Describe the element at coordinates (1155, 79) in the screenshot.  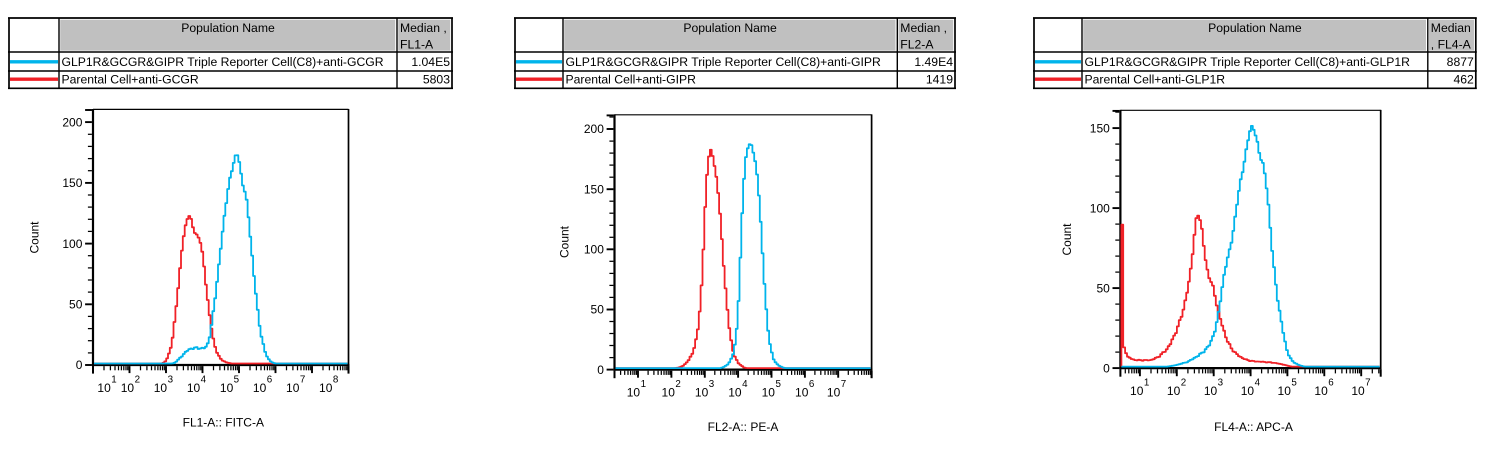
I see `svg-text: Parental Cell+anti-GLP1R` at that location.